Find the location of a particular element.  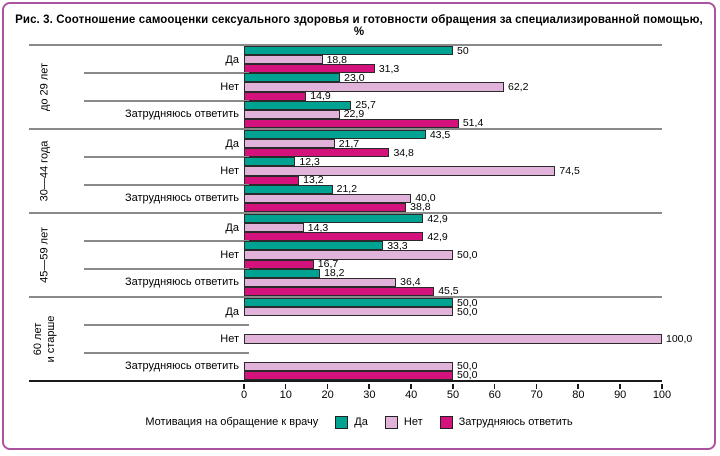

bar-slot: 14,3 is located at coordinates (453, 227).